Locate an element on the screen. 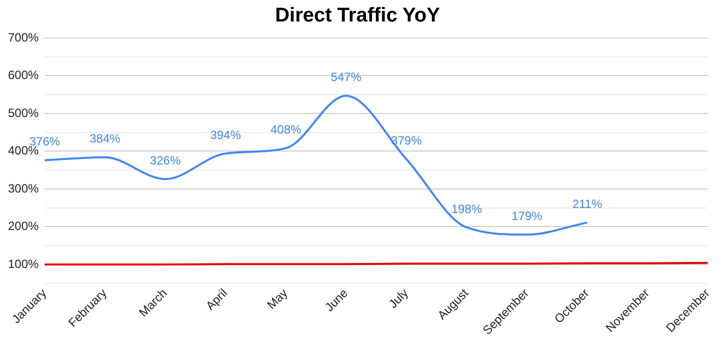 This screenshot has height=345, width=721. data-label: 379% is located at coordinates (406, 140).